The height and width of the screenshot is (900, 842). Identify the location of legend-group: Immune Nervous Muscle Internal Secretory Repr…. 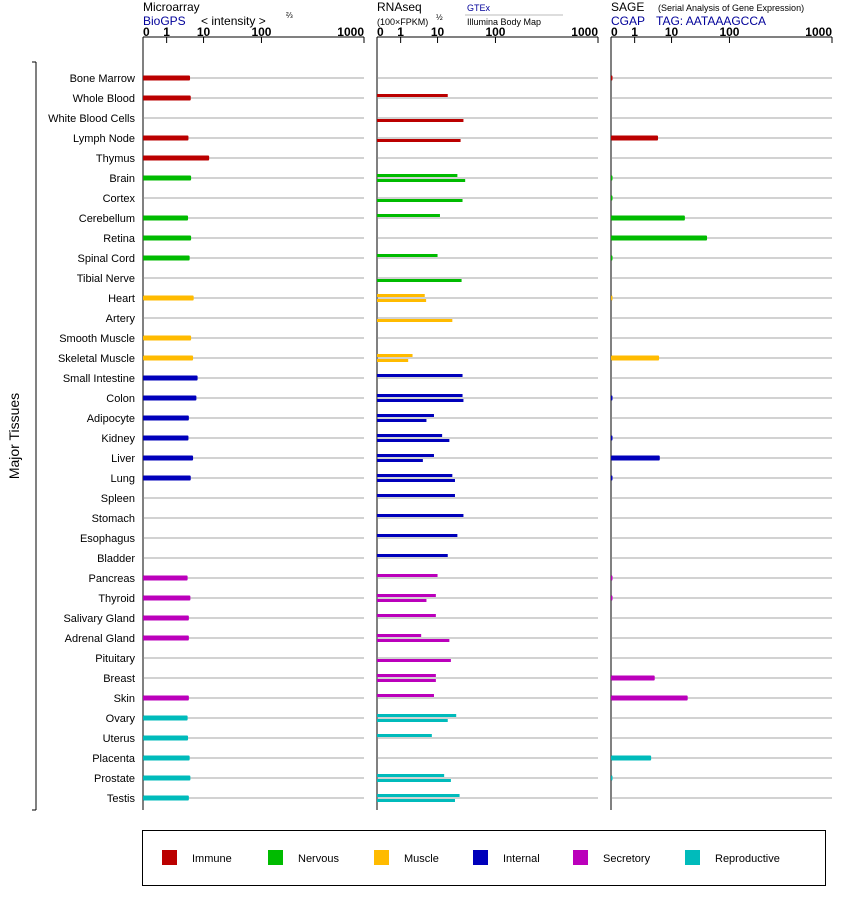
(484, 858).